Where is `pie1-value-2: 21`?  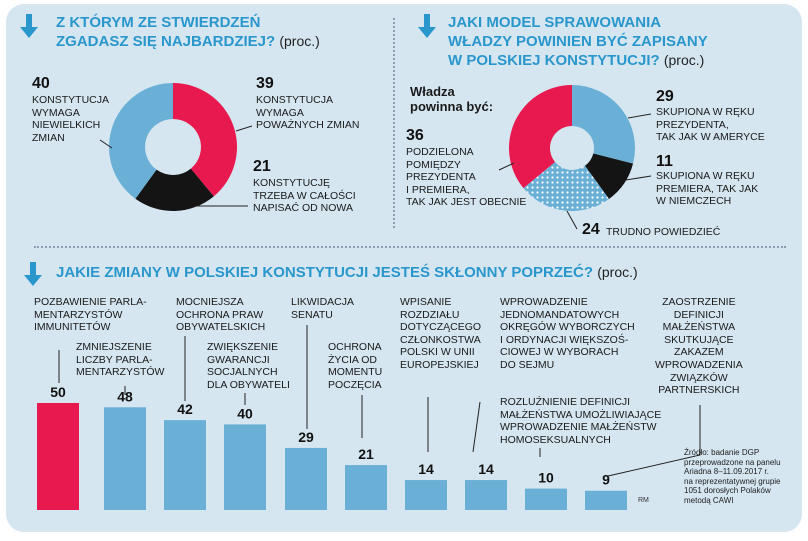
pie1-value-2: 21 is located at coordinates (262, 166).